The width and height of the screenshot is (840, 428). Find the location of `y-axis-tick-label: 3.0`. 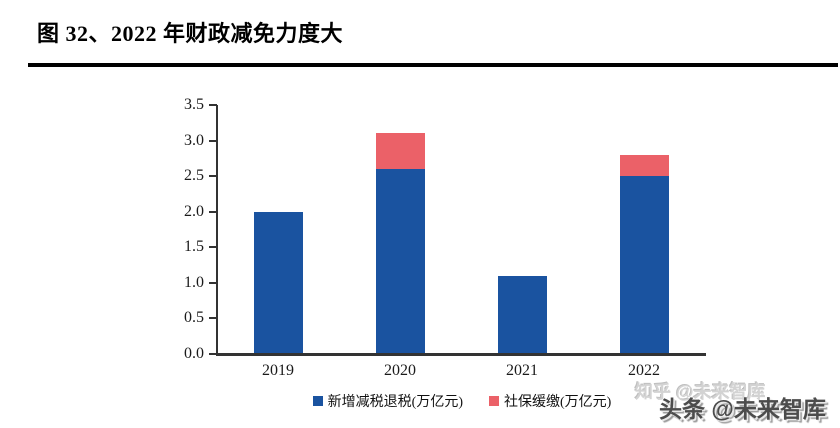

y-axis-tick-label: 3.0 is located at coordinates (194, 140).